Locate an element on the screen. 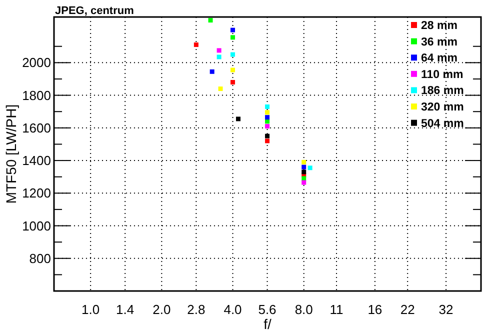 This screenshot has height=331, width=494. y-tick-label: 1400 is located at coordinates (36, 160).